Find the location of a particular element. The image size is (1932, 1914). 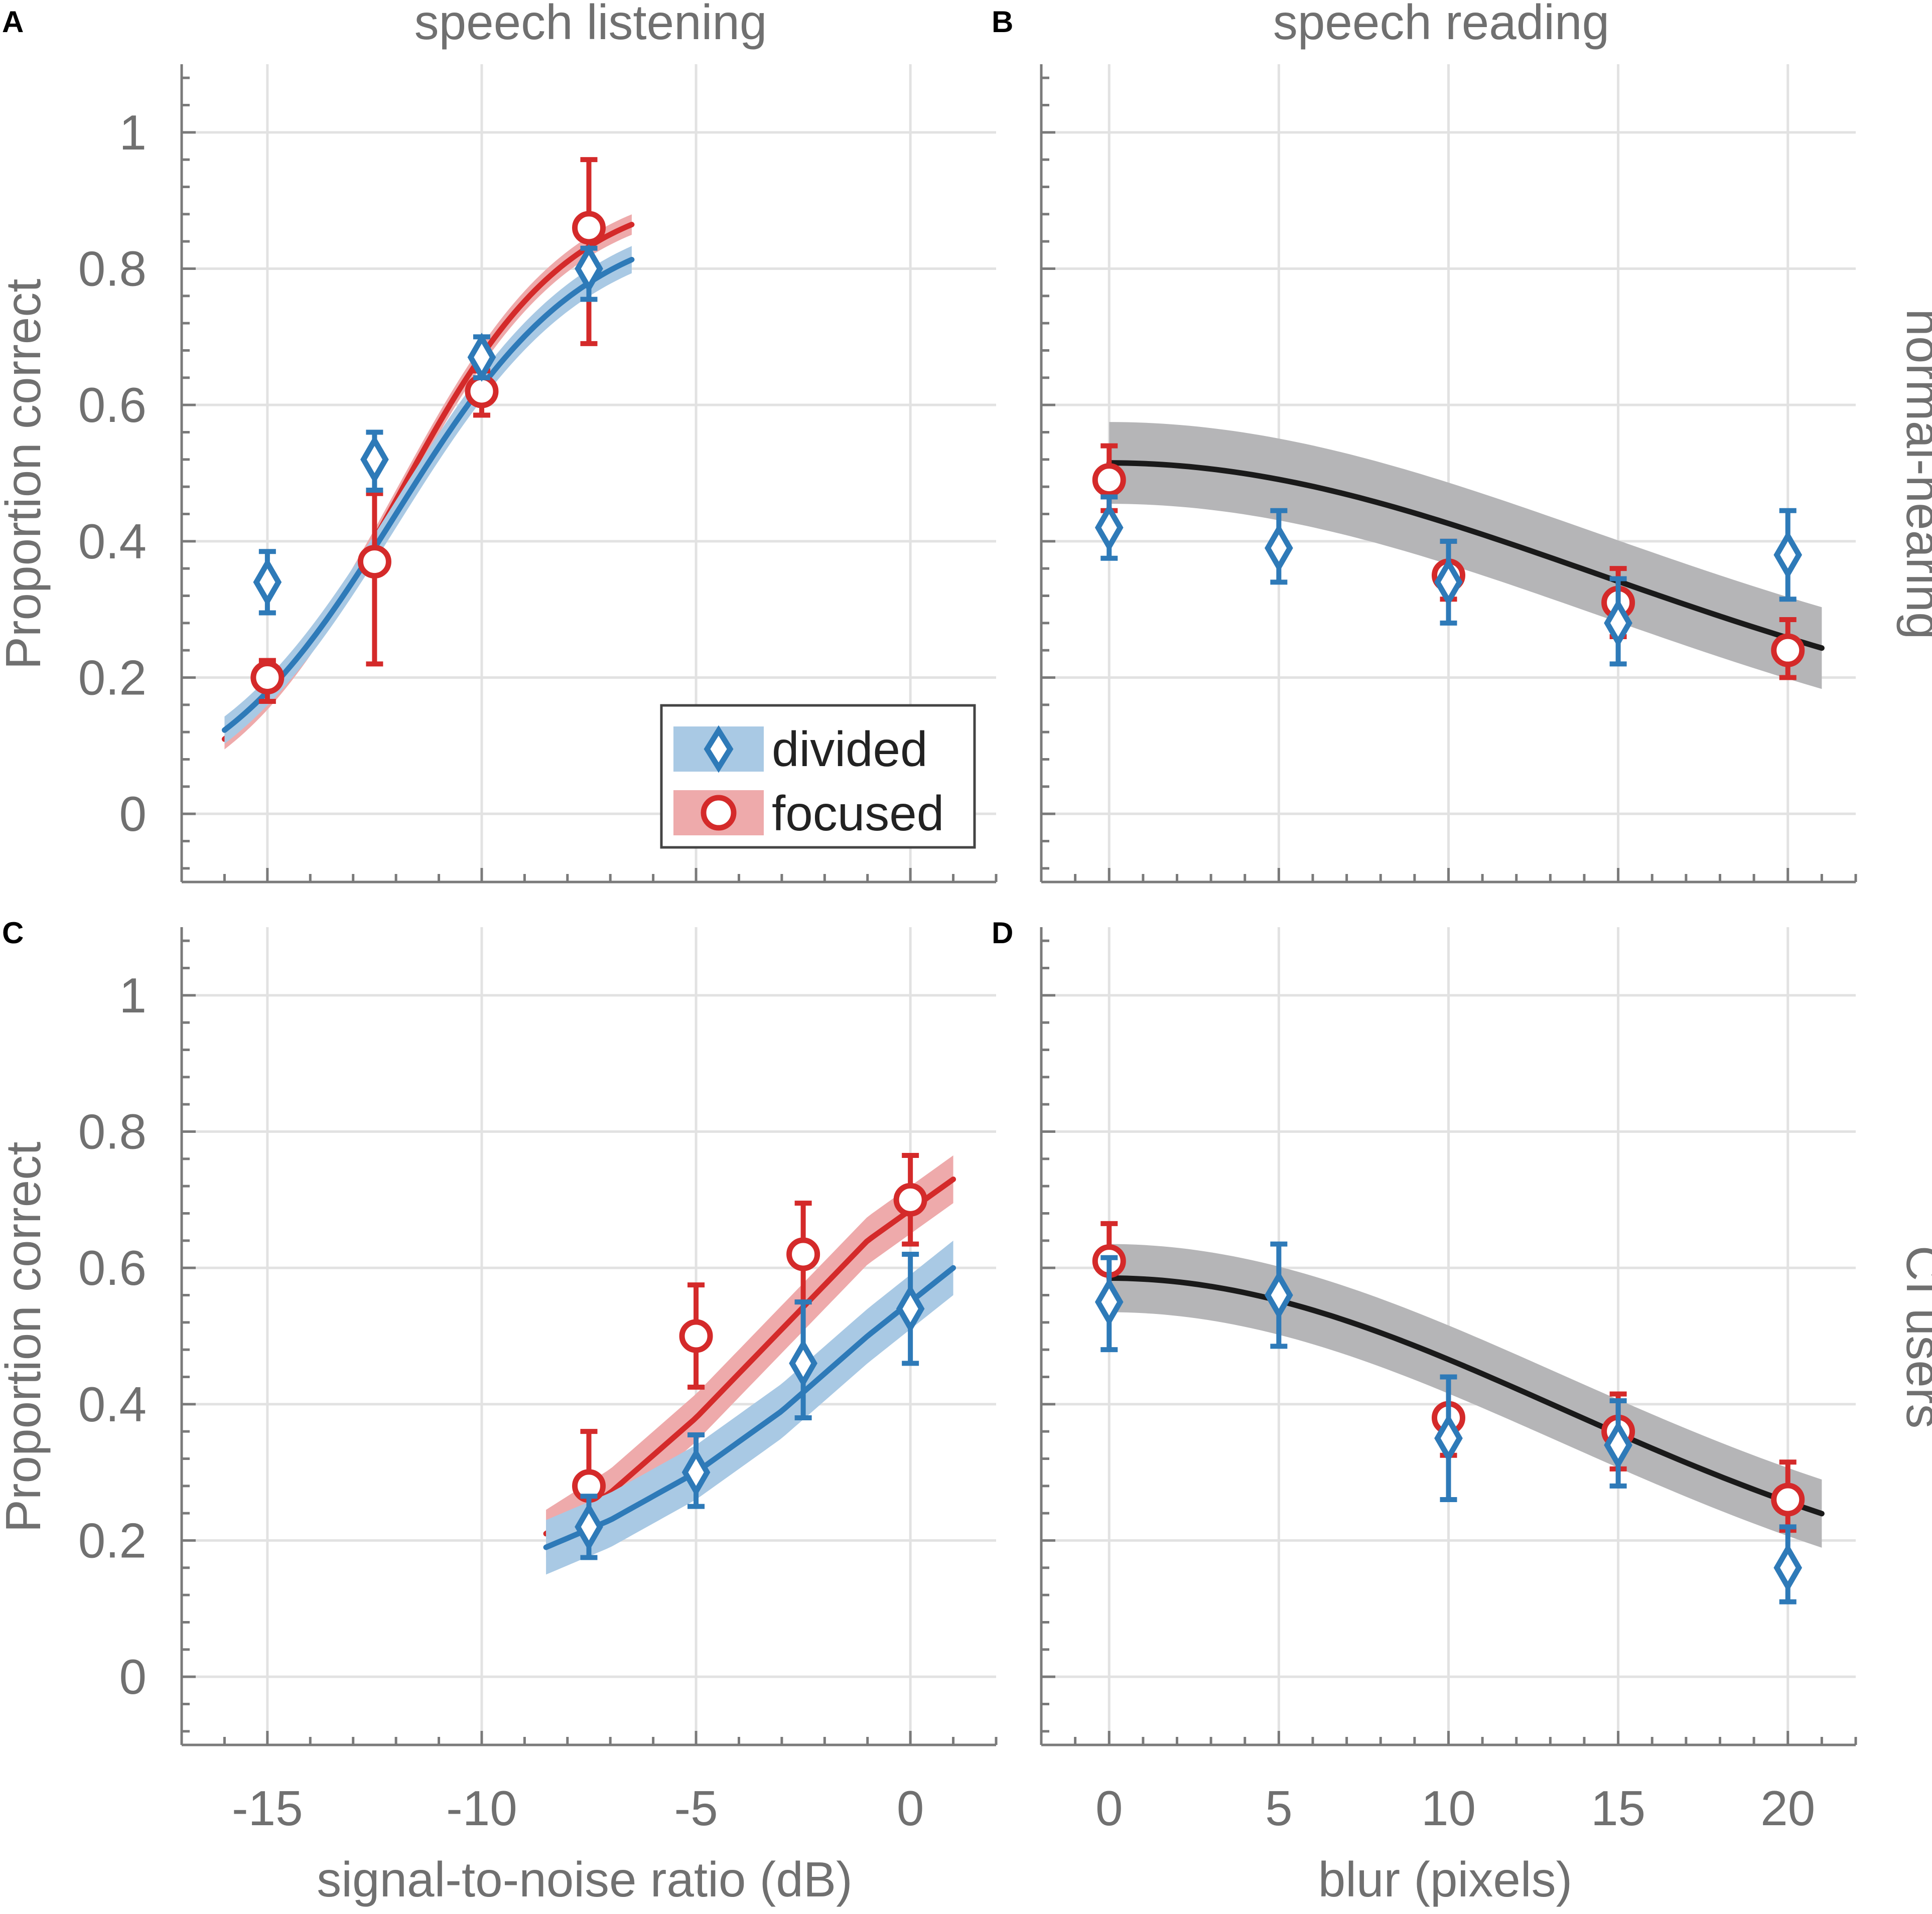

legend: divided focused is located at coordinates (818, 776).